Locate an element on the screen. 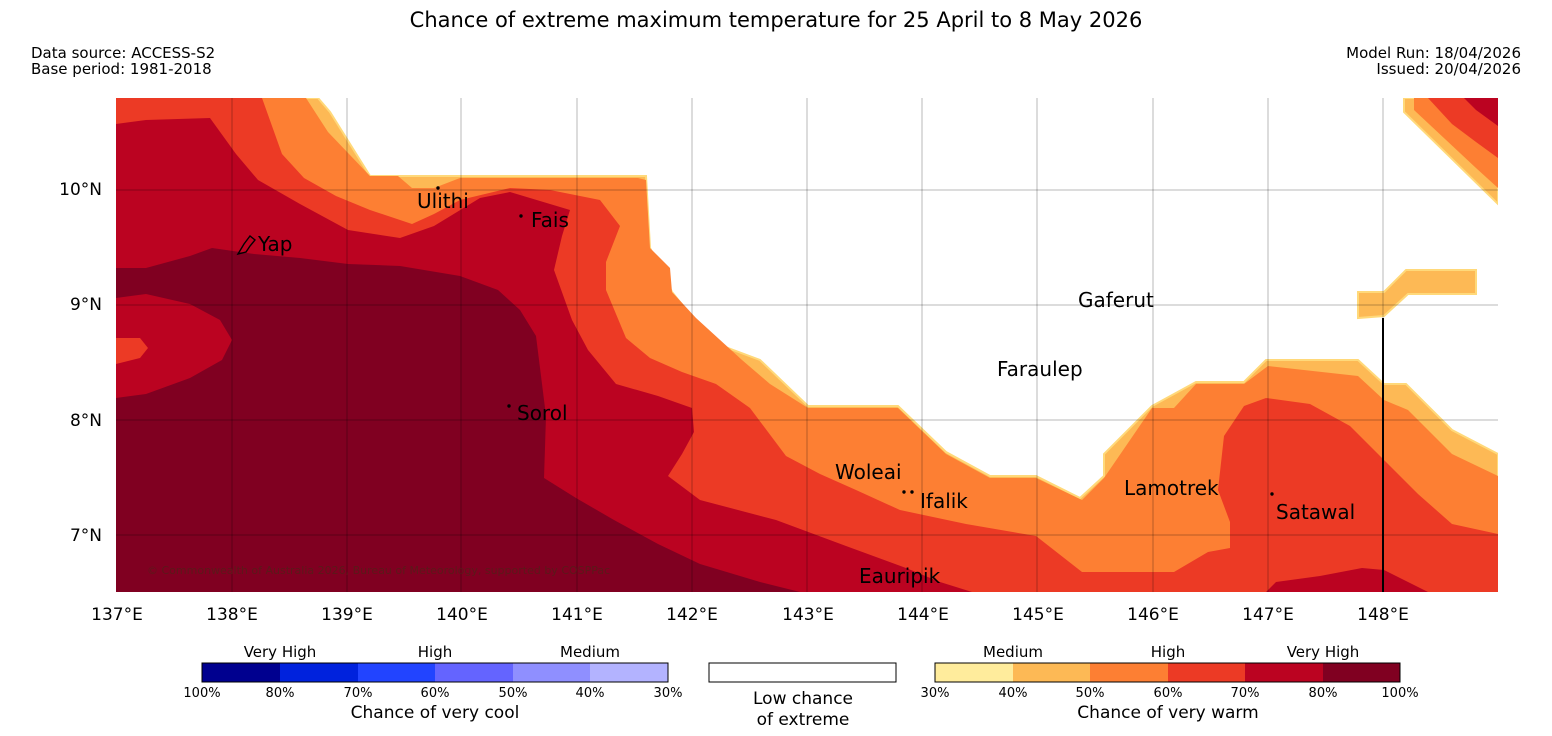  place-gaferut: Gaferut is located at coordinates (1116, 300).